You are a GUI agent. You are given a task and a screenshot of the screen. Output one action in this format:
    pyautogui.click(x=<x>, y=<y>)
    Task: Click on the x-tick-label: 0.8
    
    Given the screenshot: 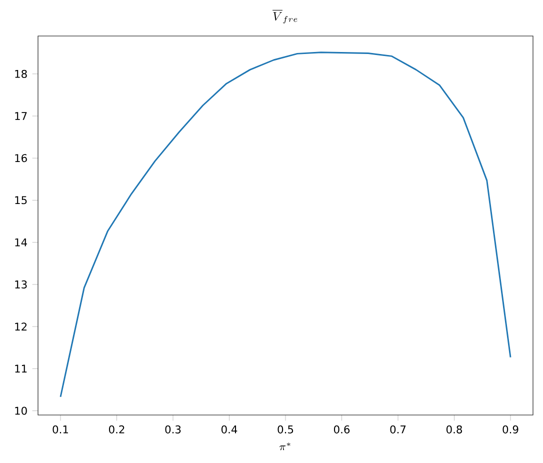 What is the action you would take?
    pyautogui.click(x=454, y=429)
    